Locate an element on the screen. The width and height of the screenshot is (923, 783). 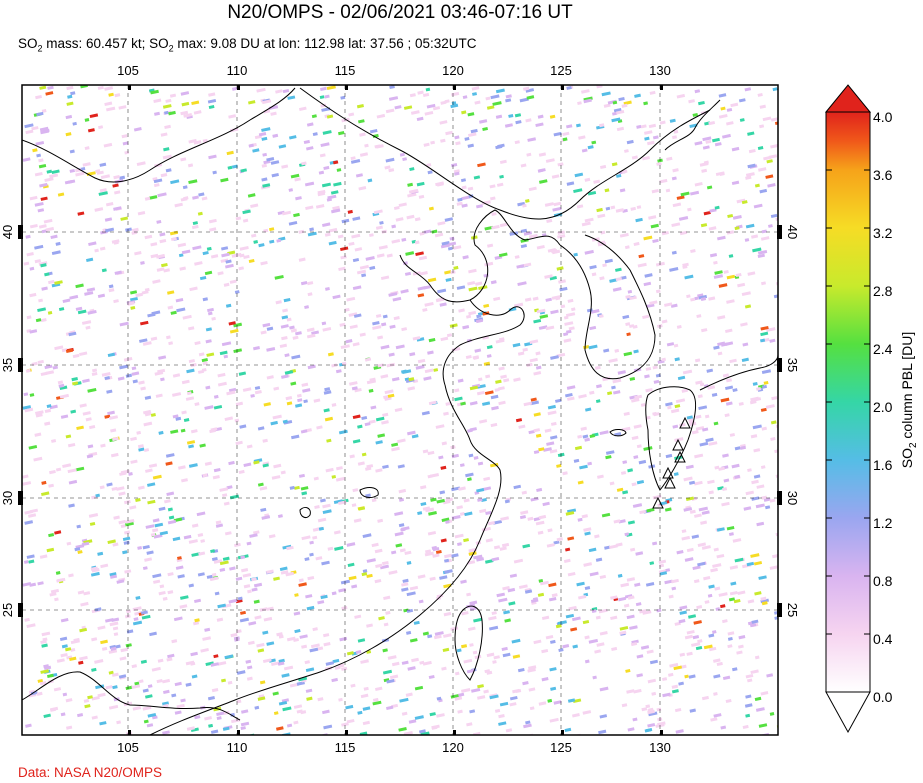
colorbar-tick: 3.6 is located at coordinates (883, 175).